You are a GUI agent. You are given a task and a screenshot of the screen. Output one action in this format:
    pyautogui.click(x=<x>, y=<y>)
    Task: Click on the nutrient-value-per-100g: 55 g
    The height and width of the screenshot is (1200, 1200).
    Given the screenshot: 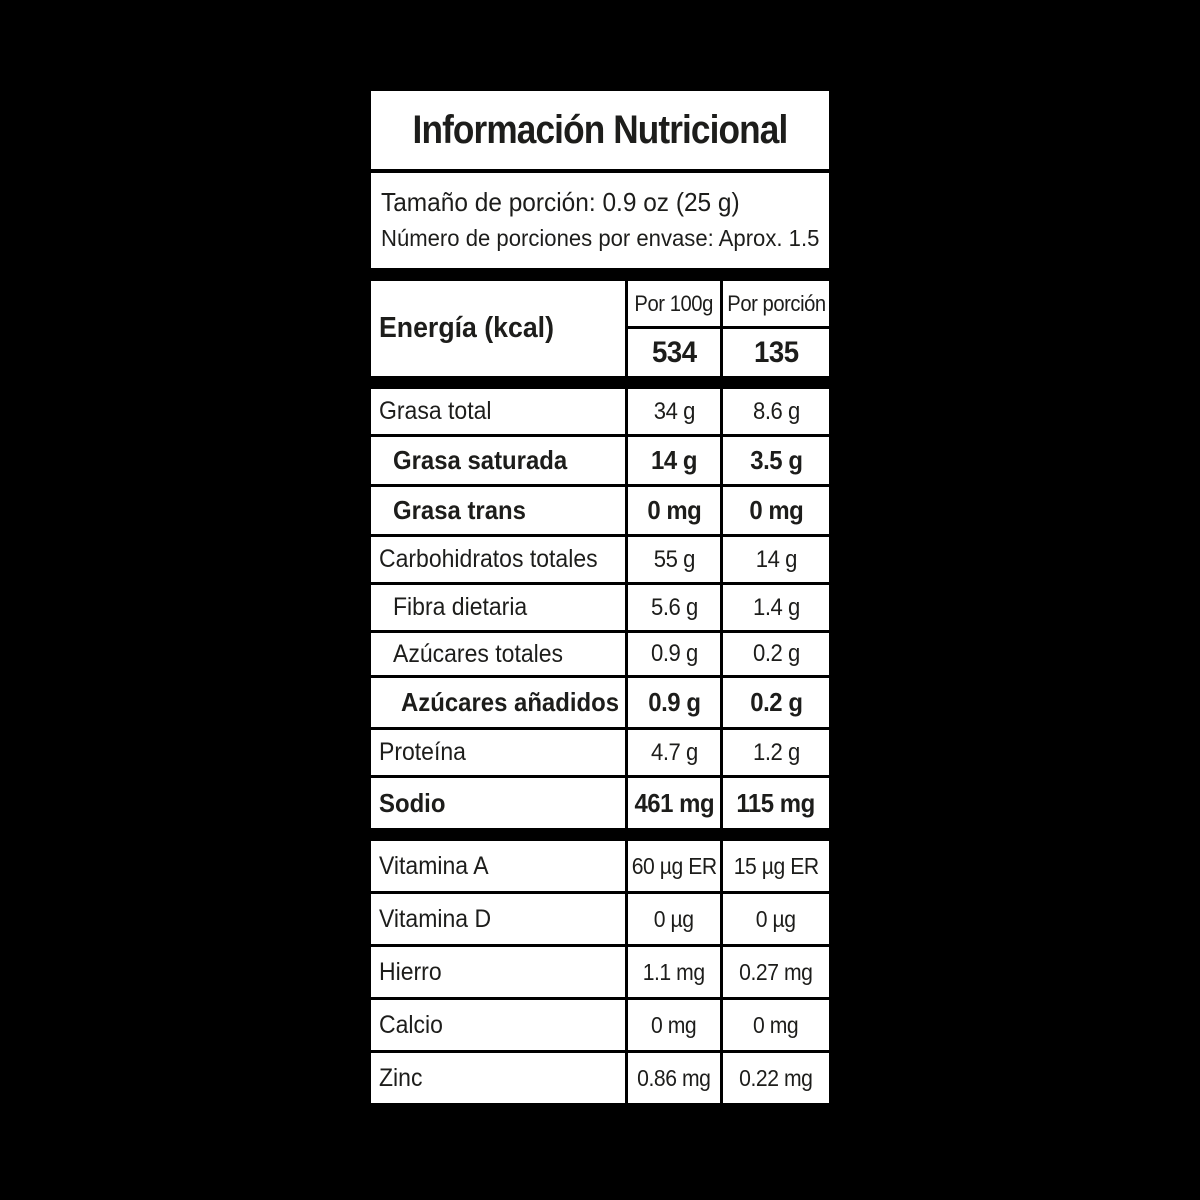 What is the action you would take?
    pyautogui.click(x=674, y=559)
    